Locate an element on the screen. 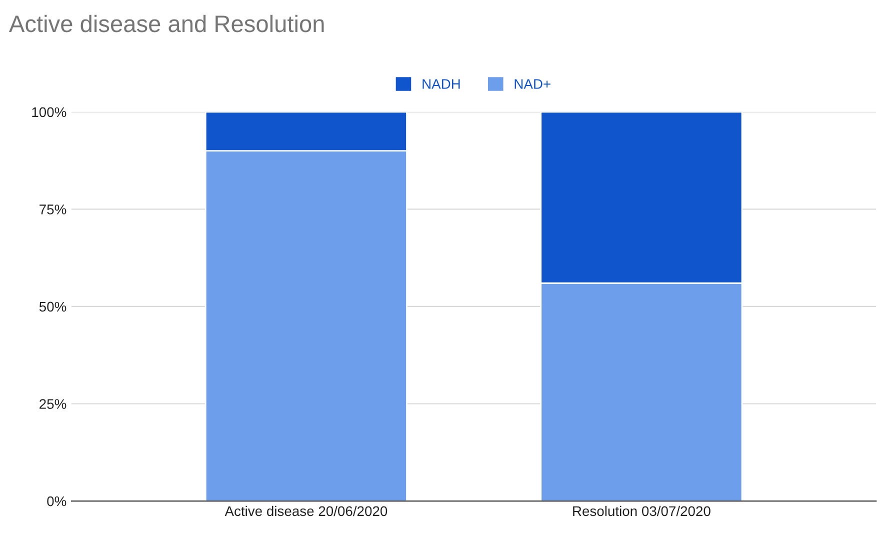  y-tick-label: 75% is located at coordinates (53, 209).